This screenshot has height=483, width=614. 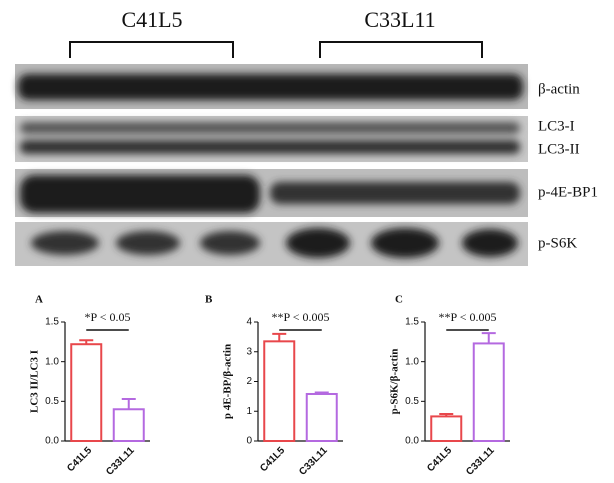 I want to click on y-tick-label: 3, so click(x=249, y=351).